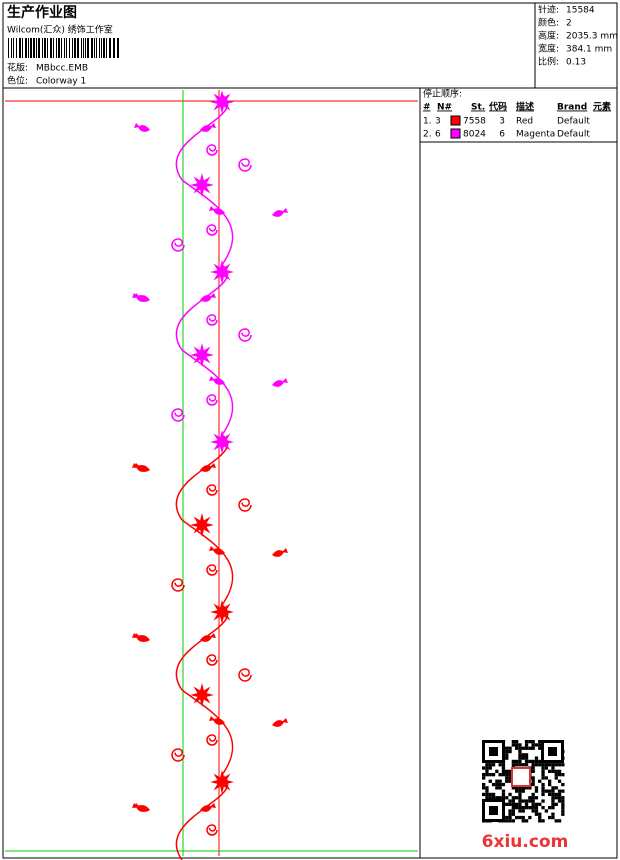 This screenshot has height=860, width=620. Describe the element at coordinates (478, 108) in the screenshot. I see `column-header: St.` at that location.